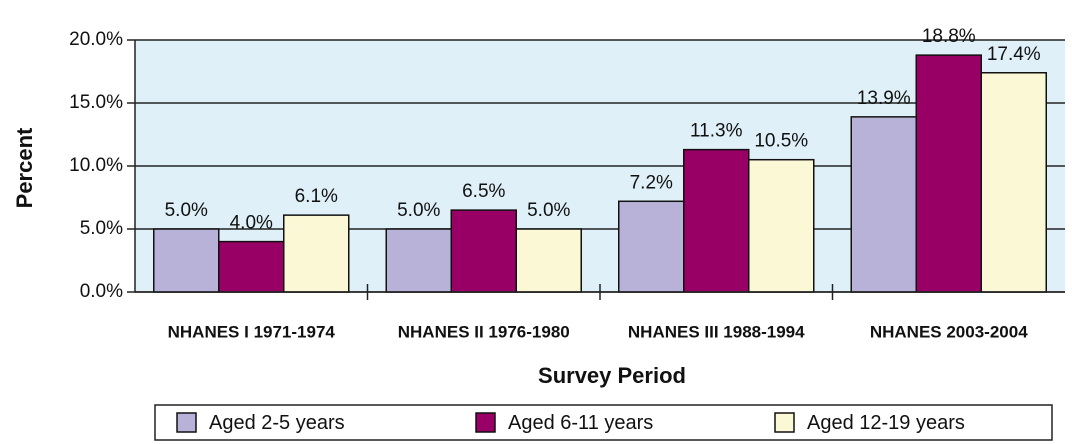  Describe the element at coordinates (277, 423) in the screenshot. I see `legend-label: Aged 2-5 years` at that location.